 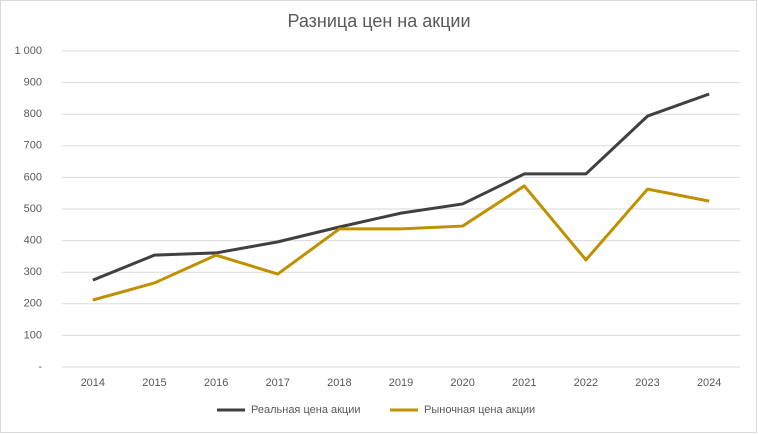 I want to click on y-tick-label: 100, so click(x=33, y=335).